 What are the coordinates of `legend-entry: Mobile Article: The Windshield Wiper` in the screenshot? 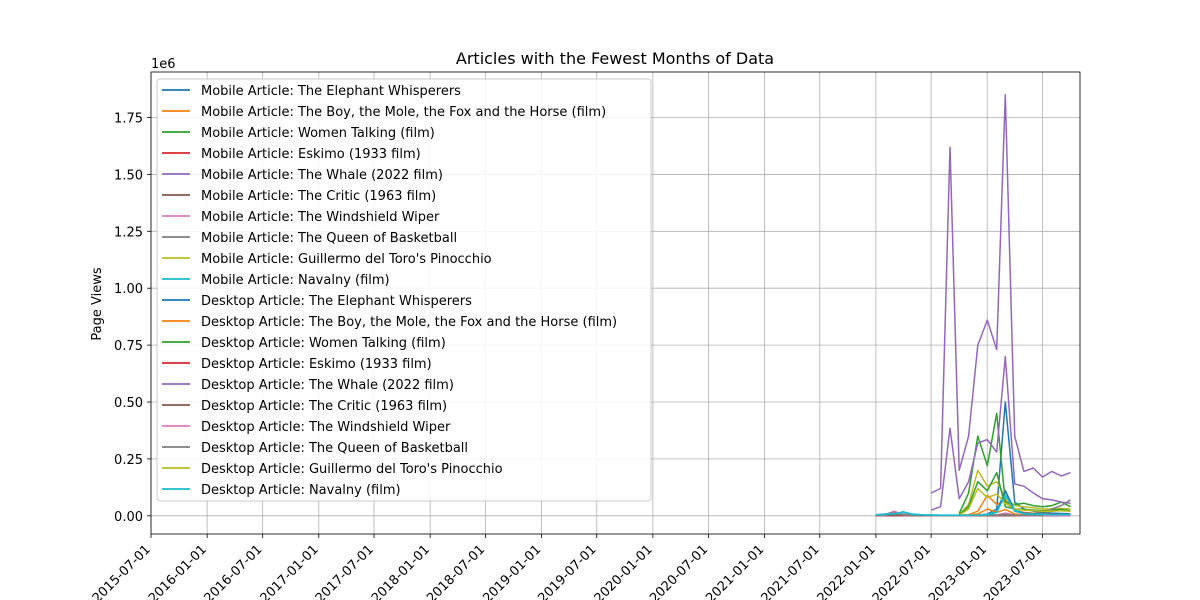 It's located at (320, 217).